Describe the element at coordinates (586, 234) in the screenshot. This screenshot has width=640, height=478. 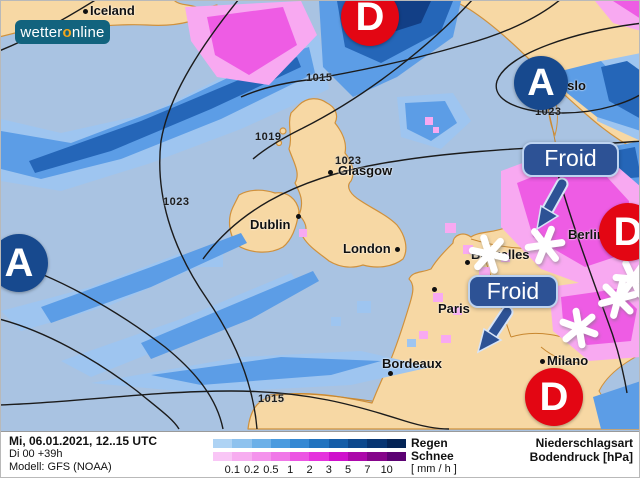
I see `city-label-berlin: Berlin` at that location.